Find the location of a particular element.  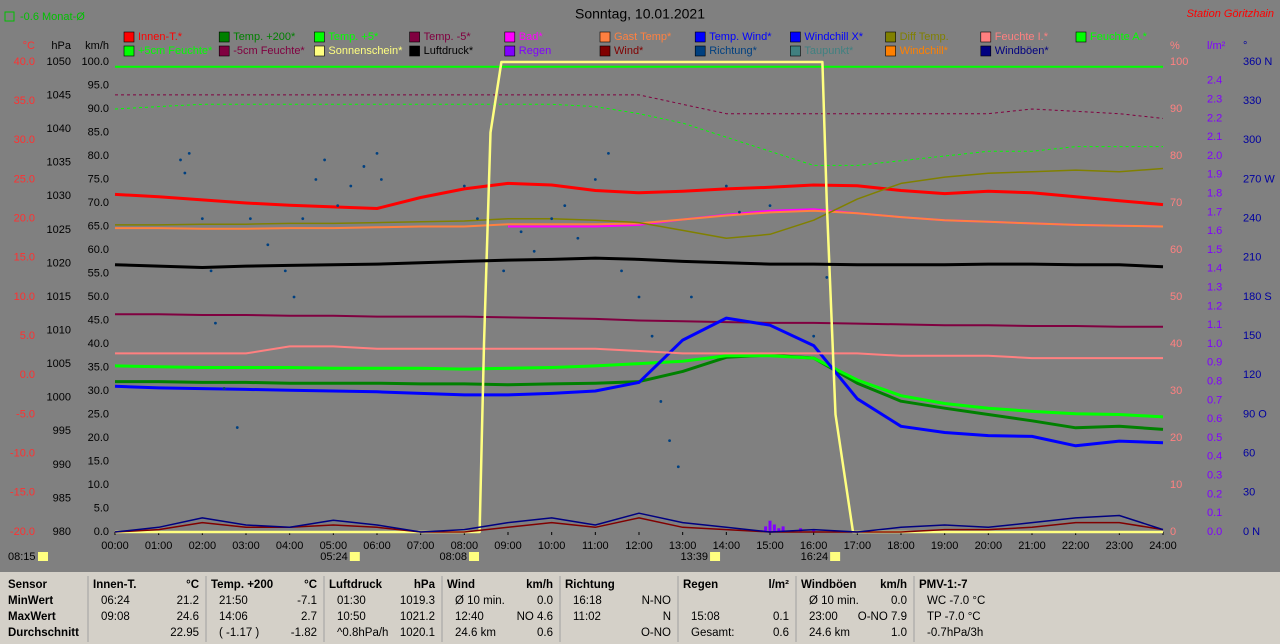

cell-time: TP -7.0 °C is located at coordinates (954, 617).